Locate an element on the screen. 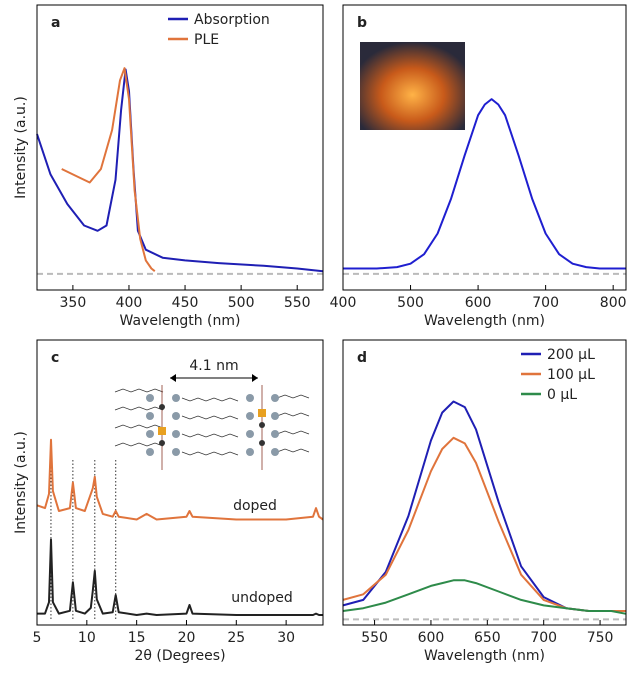 This screenshot has width=627, height=684. molecule-diagram is located at coordinates (212, 427).